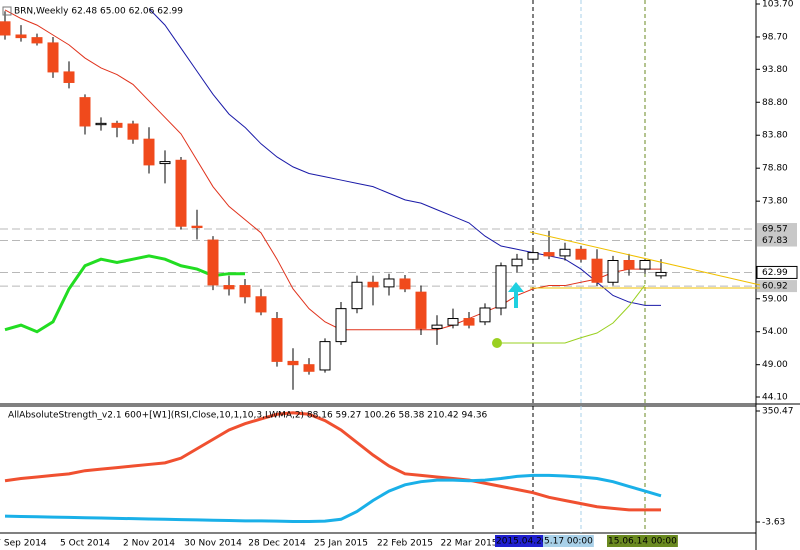  I want to click on signal-line, so click(571, 314).